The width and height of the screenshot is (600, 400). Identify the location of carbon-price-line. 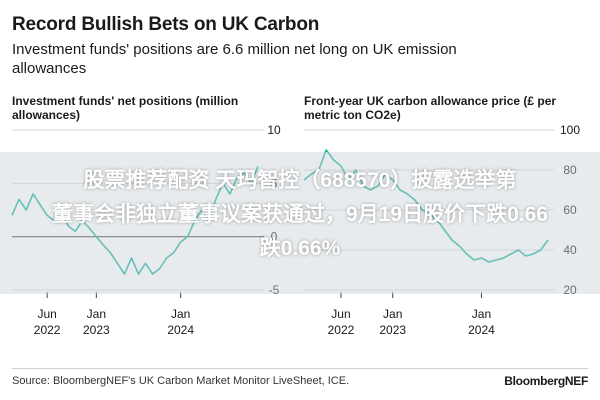
(426, 206).